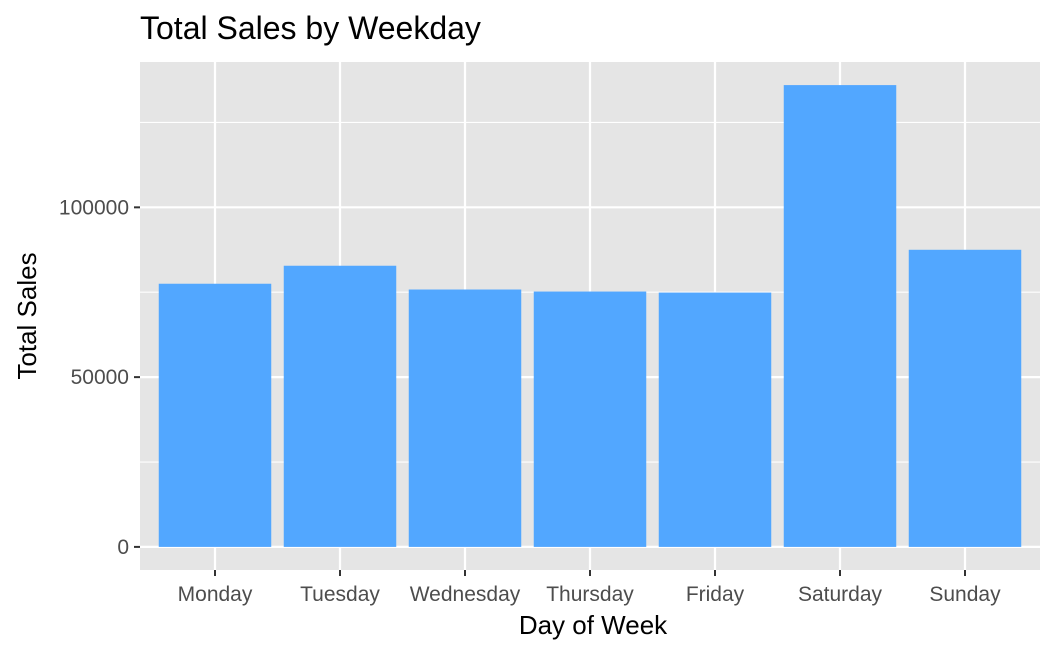  What do you see at coordinates (340, 406) in the screenshot?
I see `bar-tuesday: Tuesday: 82800` at bounding box center [340, 406].